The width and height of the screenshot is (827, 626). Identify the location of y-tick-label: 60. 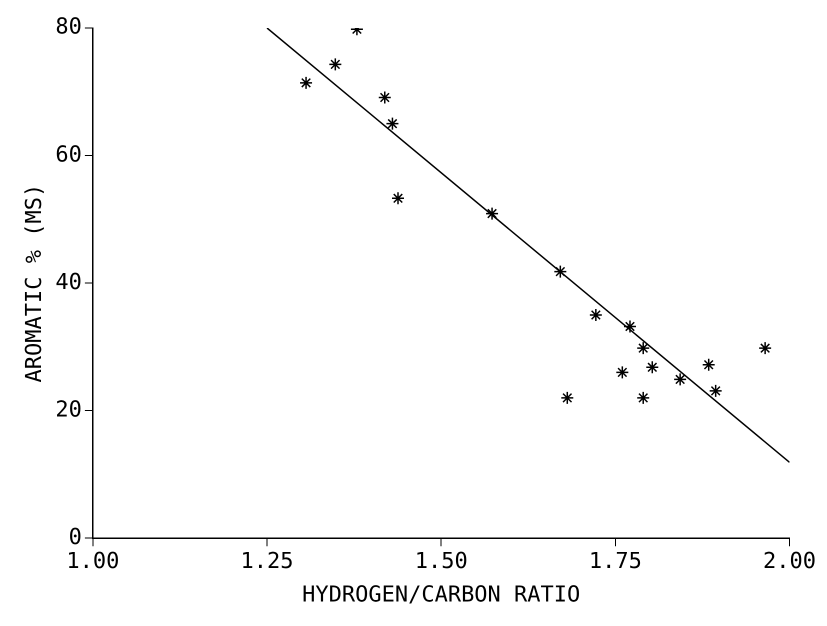
(68, 155).